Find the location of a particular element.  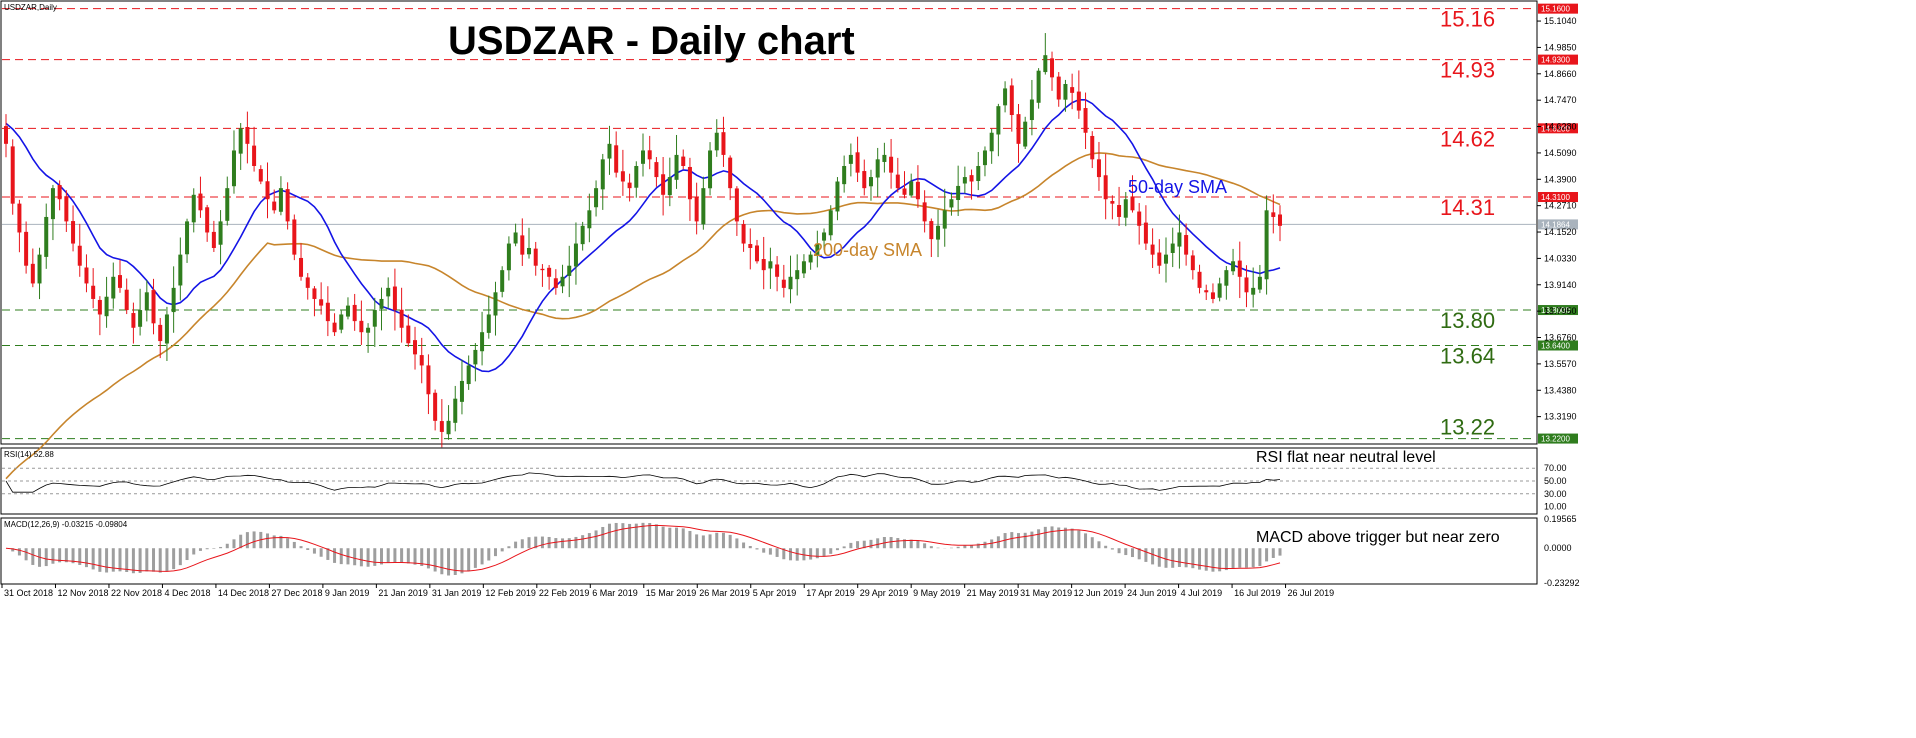

x-tick-label: 31 Oct 2018 is located at coordinates (28, 593).